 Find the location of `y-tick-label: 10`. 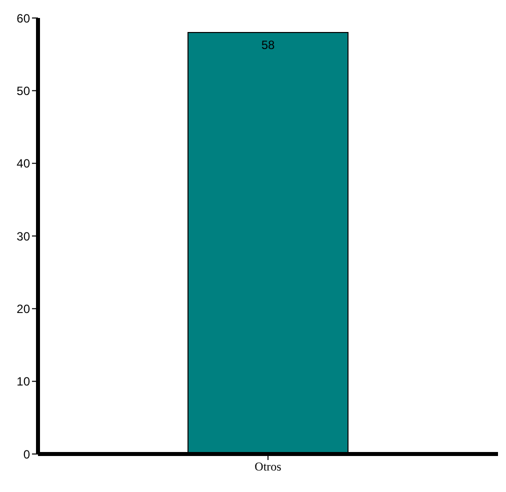

y-tick-label: 10 is located at coordinates (23, 381).